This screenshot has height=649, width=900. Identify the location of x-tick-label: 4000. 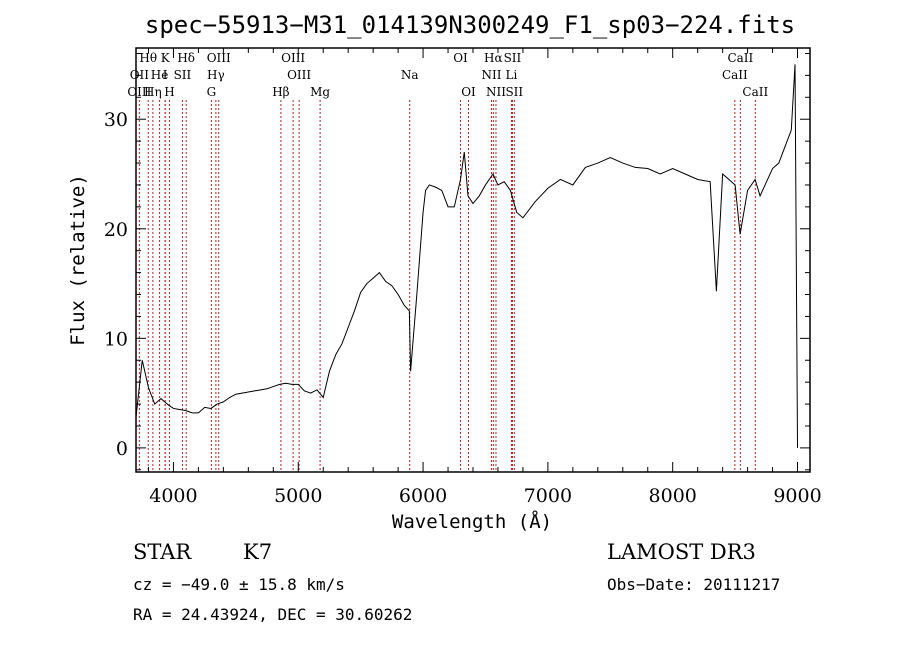
(173, 496).